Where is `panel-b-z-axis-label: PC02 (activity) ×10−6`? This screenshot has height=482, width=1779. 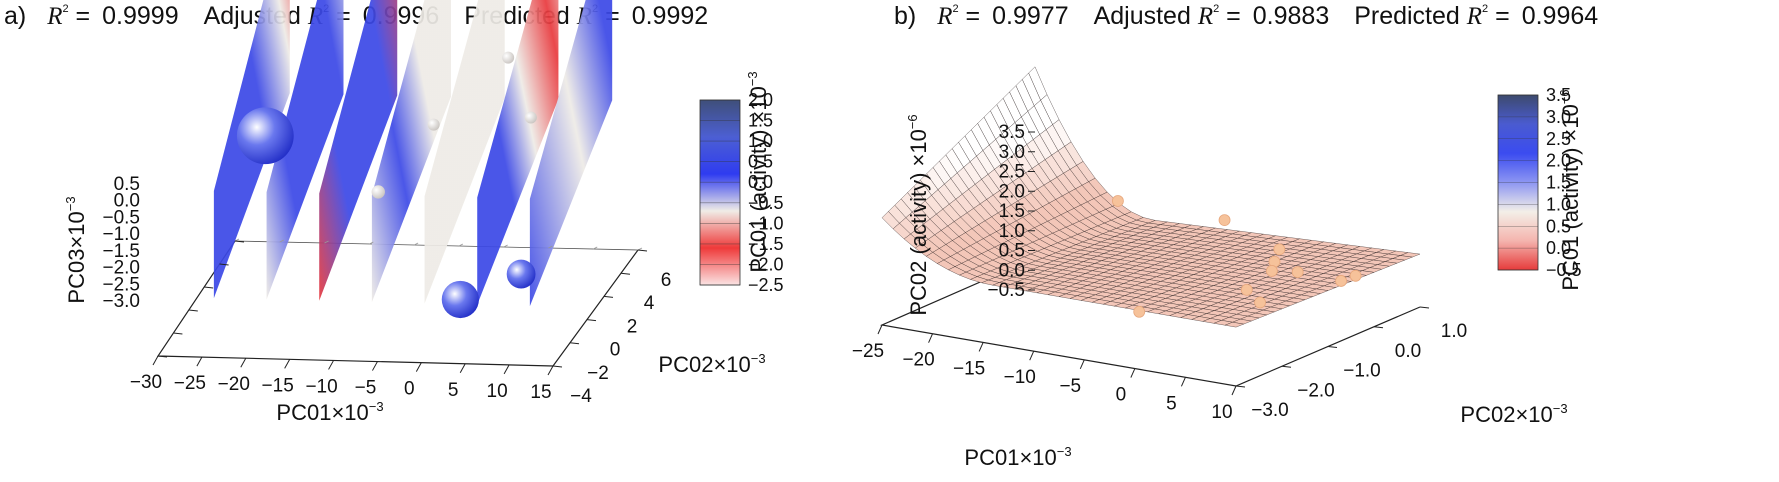 panel-b-z-axis-label: PC02 (activity) ×10−6 is located at coordinates (918, 214).